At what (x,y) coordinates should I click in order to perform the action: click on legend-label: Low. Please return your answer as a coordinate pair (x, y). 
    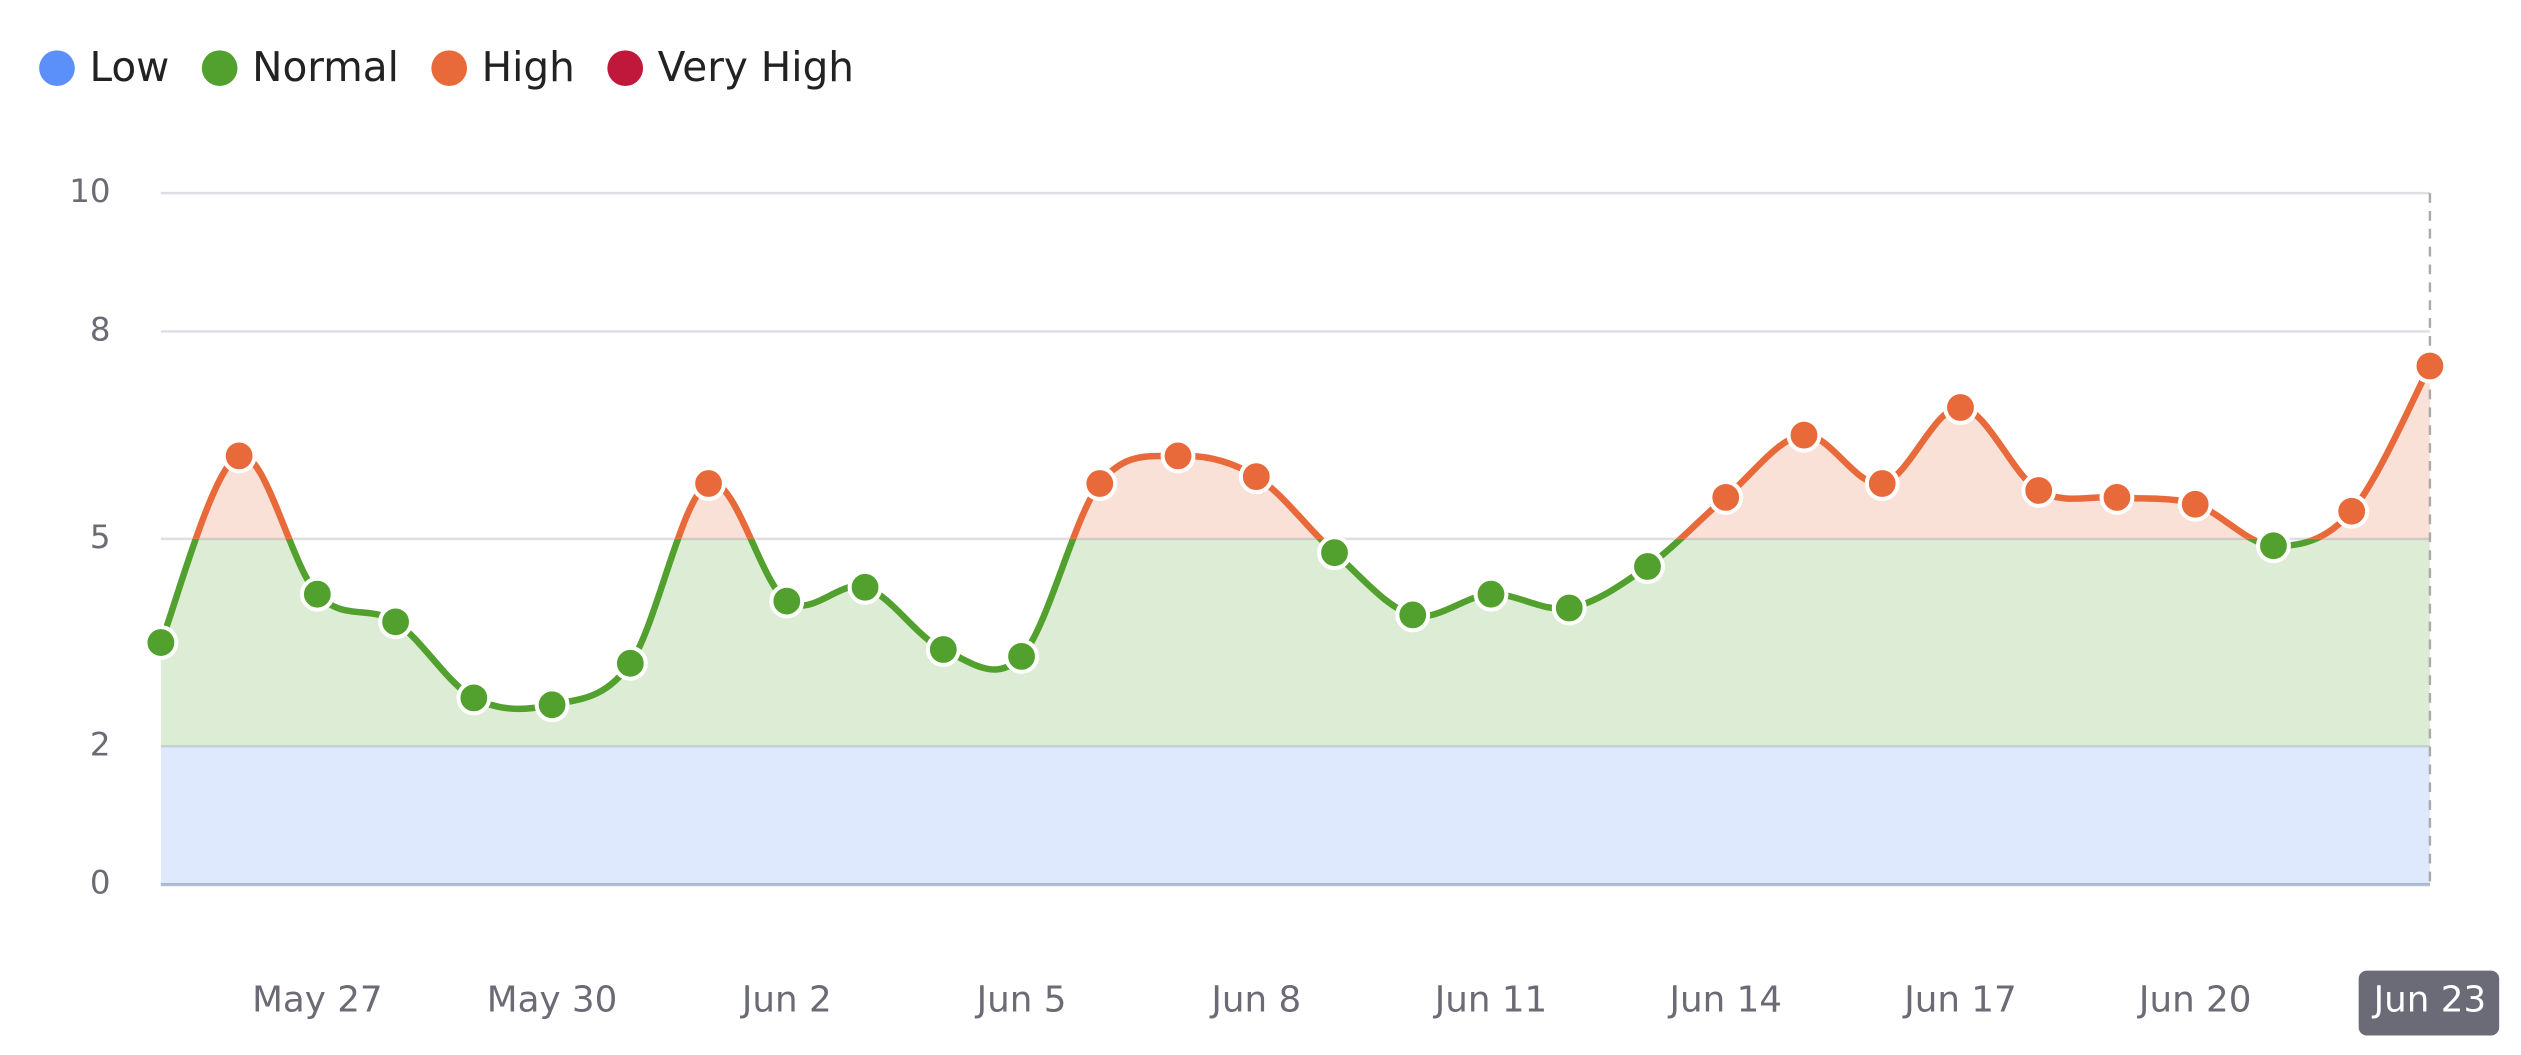
    Looking at the image, I should click on (129, 67).